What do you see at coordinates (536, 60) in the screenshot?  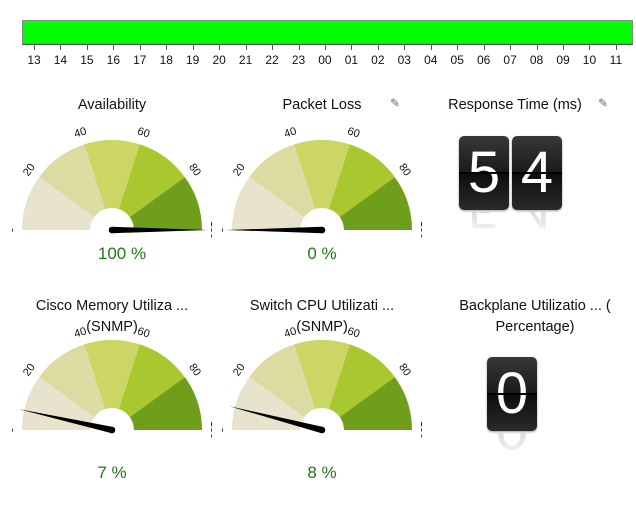 I see `timeline-hour-label: 08` at bounding box center [536, 60].